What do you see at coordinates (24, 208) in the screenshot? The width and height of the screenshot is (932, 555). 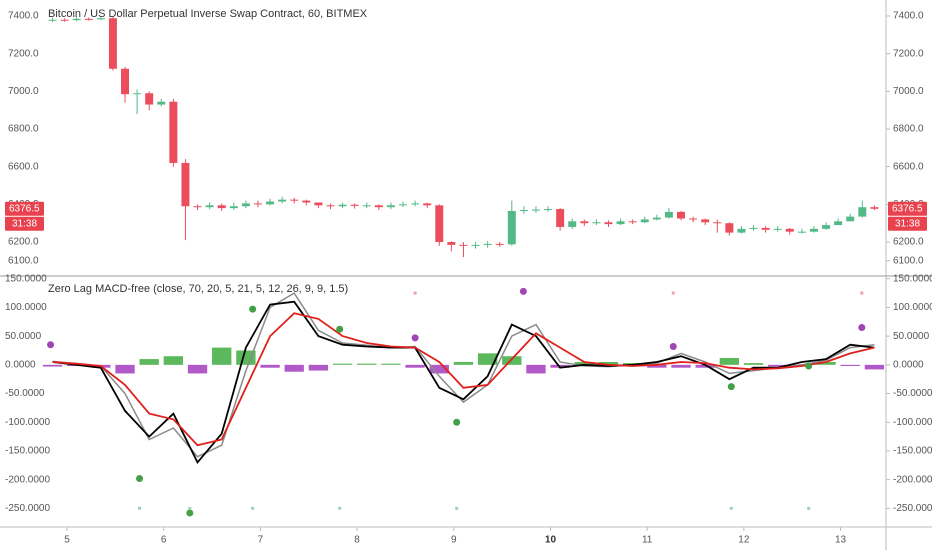 I see `last-price-label-left: 6376.5` at bounding box center [24, 208].